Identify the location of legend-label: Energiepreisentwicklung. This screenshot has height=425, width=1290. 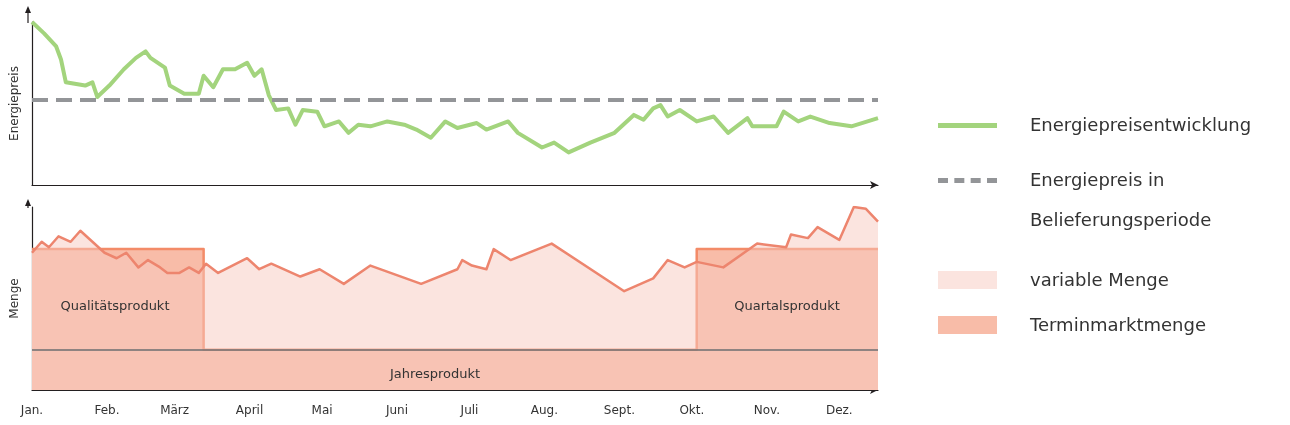
(1141, 125).